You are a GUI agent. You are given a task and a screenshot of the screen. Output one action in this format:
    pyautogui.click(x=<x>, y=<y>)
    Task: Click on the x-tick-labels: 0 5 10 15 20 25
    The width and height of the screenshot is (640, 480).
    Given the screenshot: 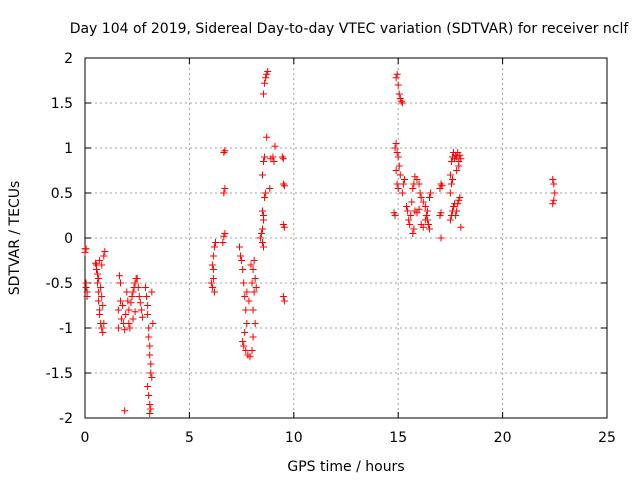 What is the action you would take?
    pyautogui.click(x=348, y=438)
    